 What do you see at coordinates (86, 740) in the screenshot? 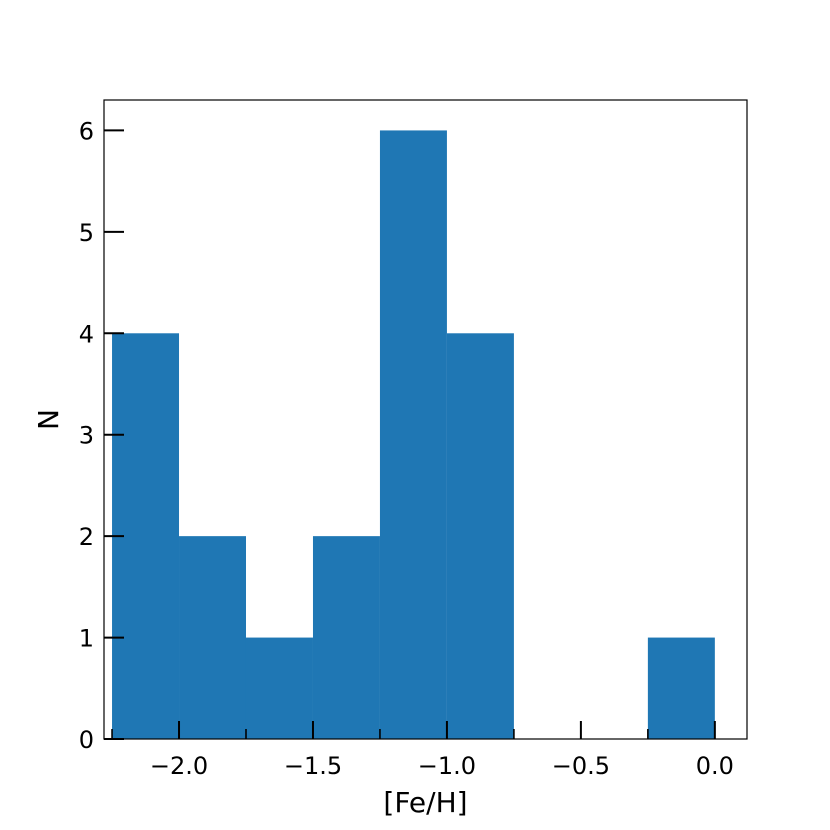
I see `y-tick-label: 0` at bounding box center [86, 740].